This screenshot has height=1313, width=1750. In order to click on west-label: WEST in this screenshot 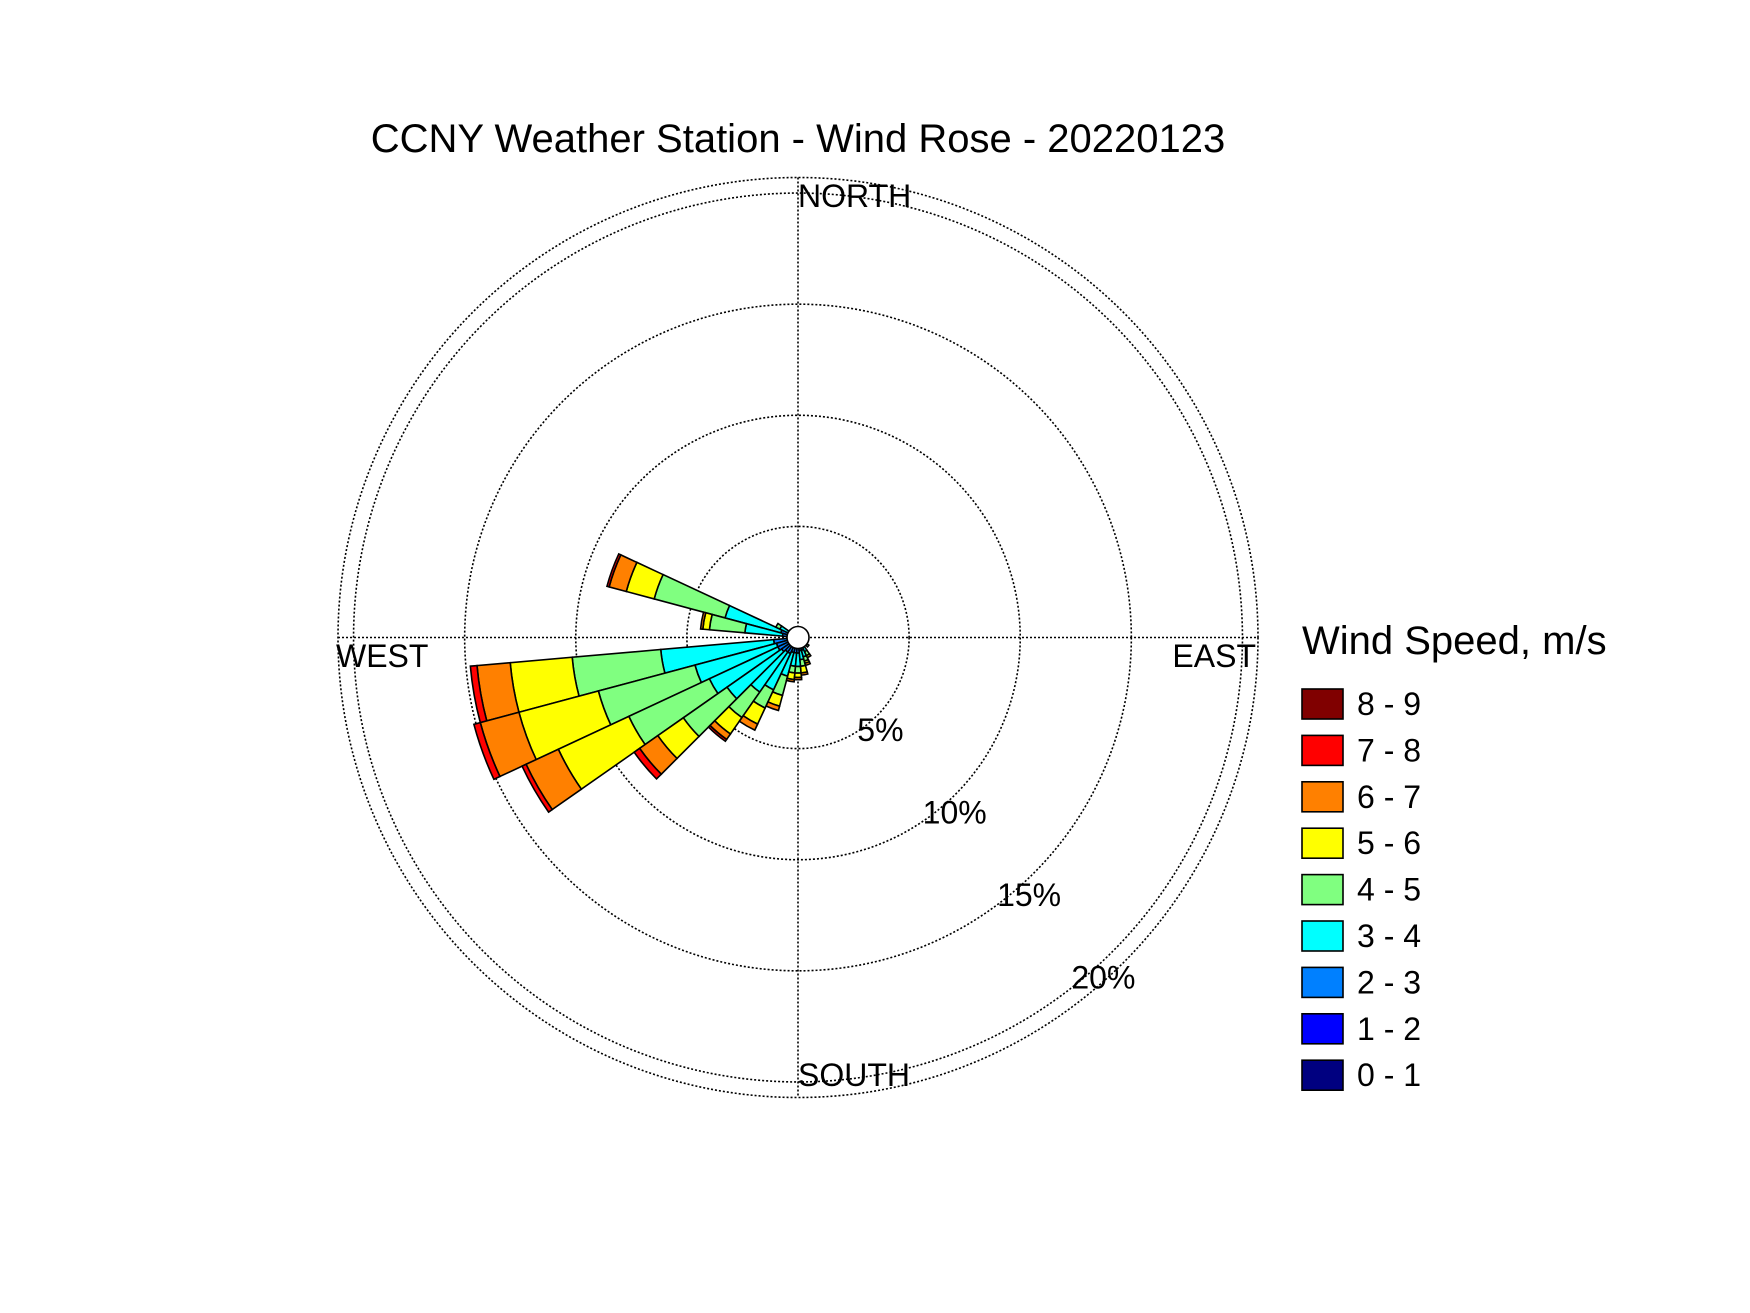, I will do `click(382, 656)`.